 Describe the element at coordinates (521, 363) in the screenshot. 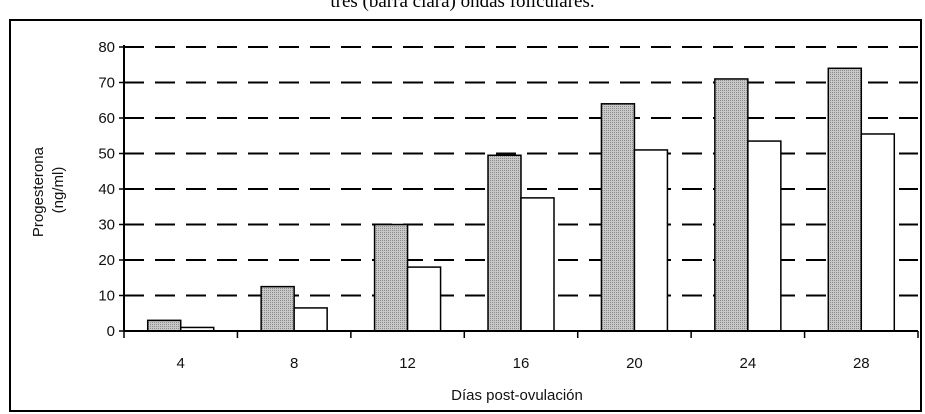

I see `x-tick-label-16: 16` at that location.